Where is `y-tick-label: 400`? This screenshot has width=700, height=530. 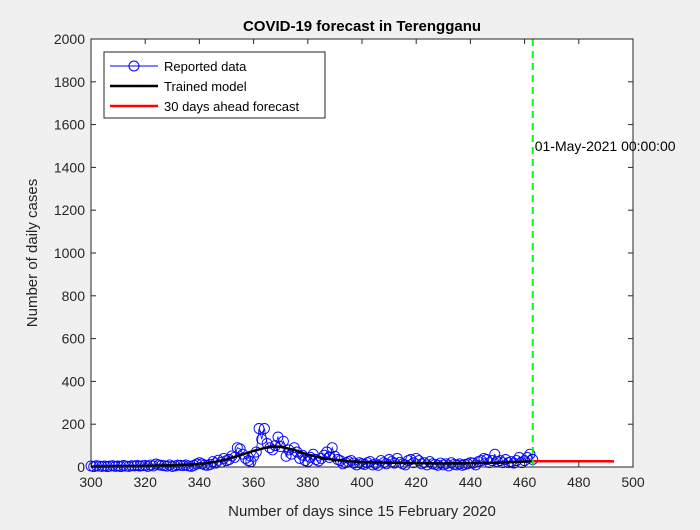
y-tick-label: 400 is located at coordinates (74, 381).